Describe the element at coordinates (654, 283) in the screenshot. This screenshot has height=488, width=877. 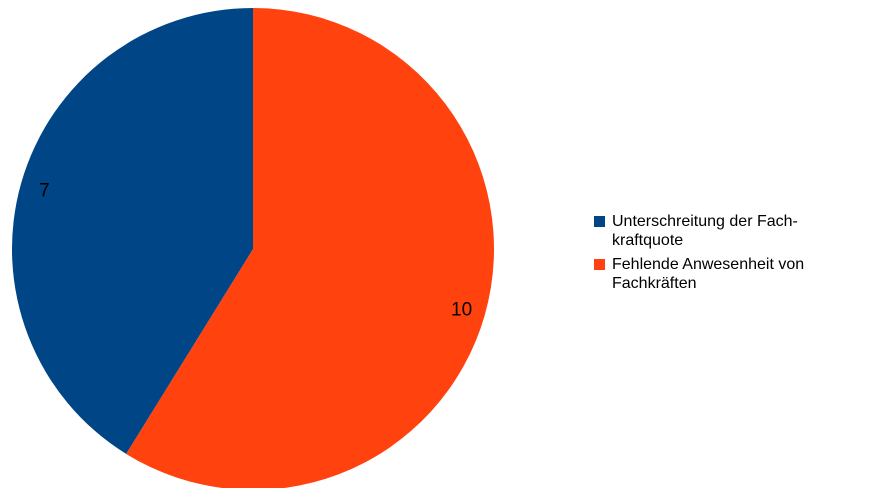
I see `legend-label-line: Fachkräften` at that location.